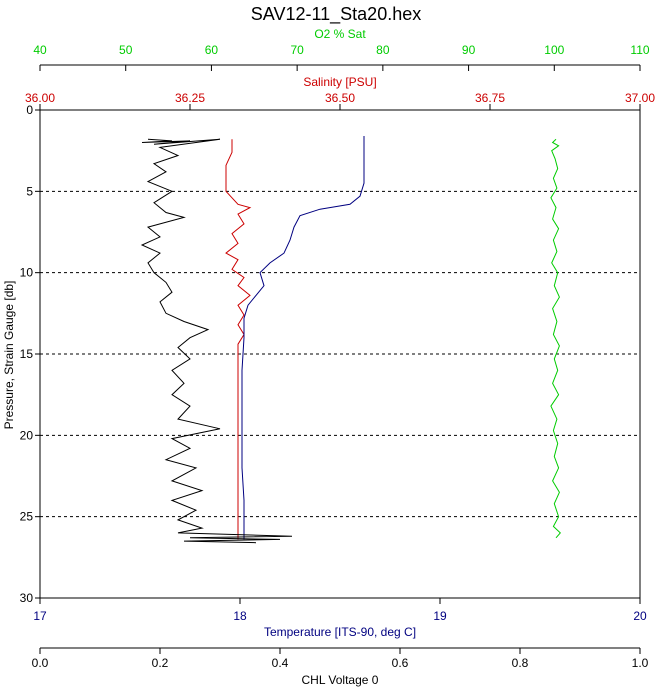  I want to click on chl-tick-label: 0.6, so click(400, 663).